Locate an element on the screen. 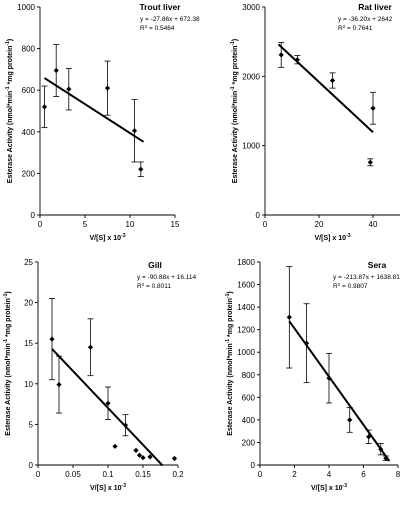 The height and width of the screenshot is (505, 418). r-squared-label: R2 = 0.9807 is located at coordinates (350, 286).